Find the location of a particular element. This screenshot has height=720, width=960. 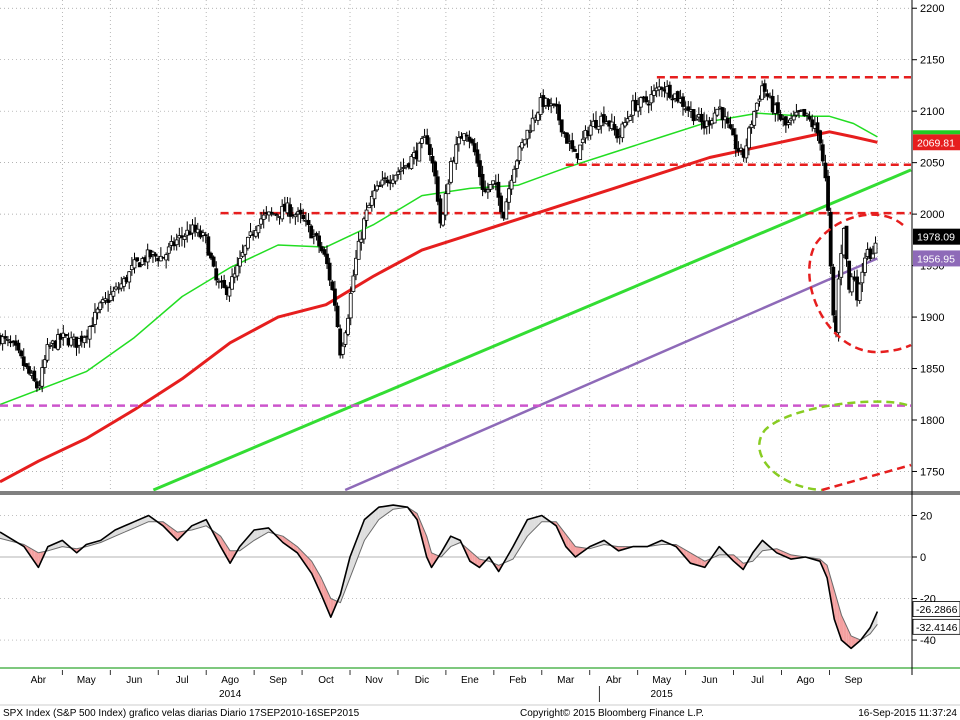

year-label-0: 2014 is located at coordinates (230, 694).